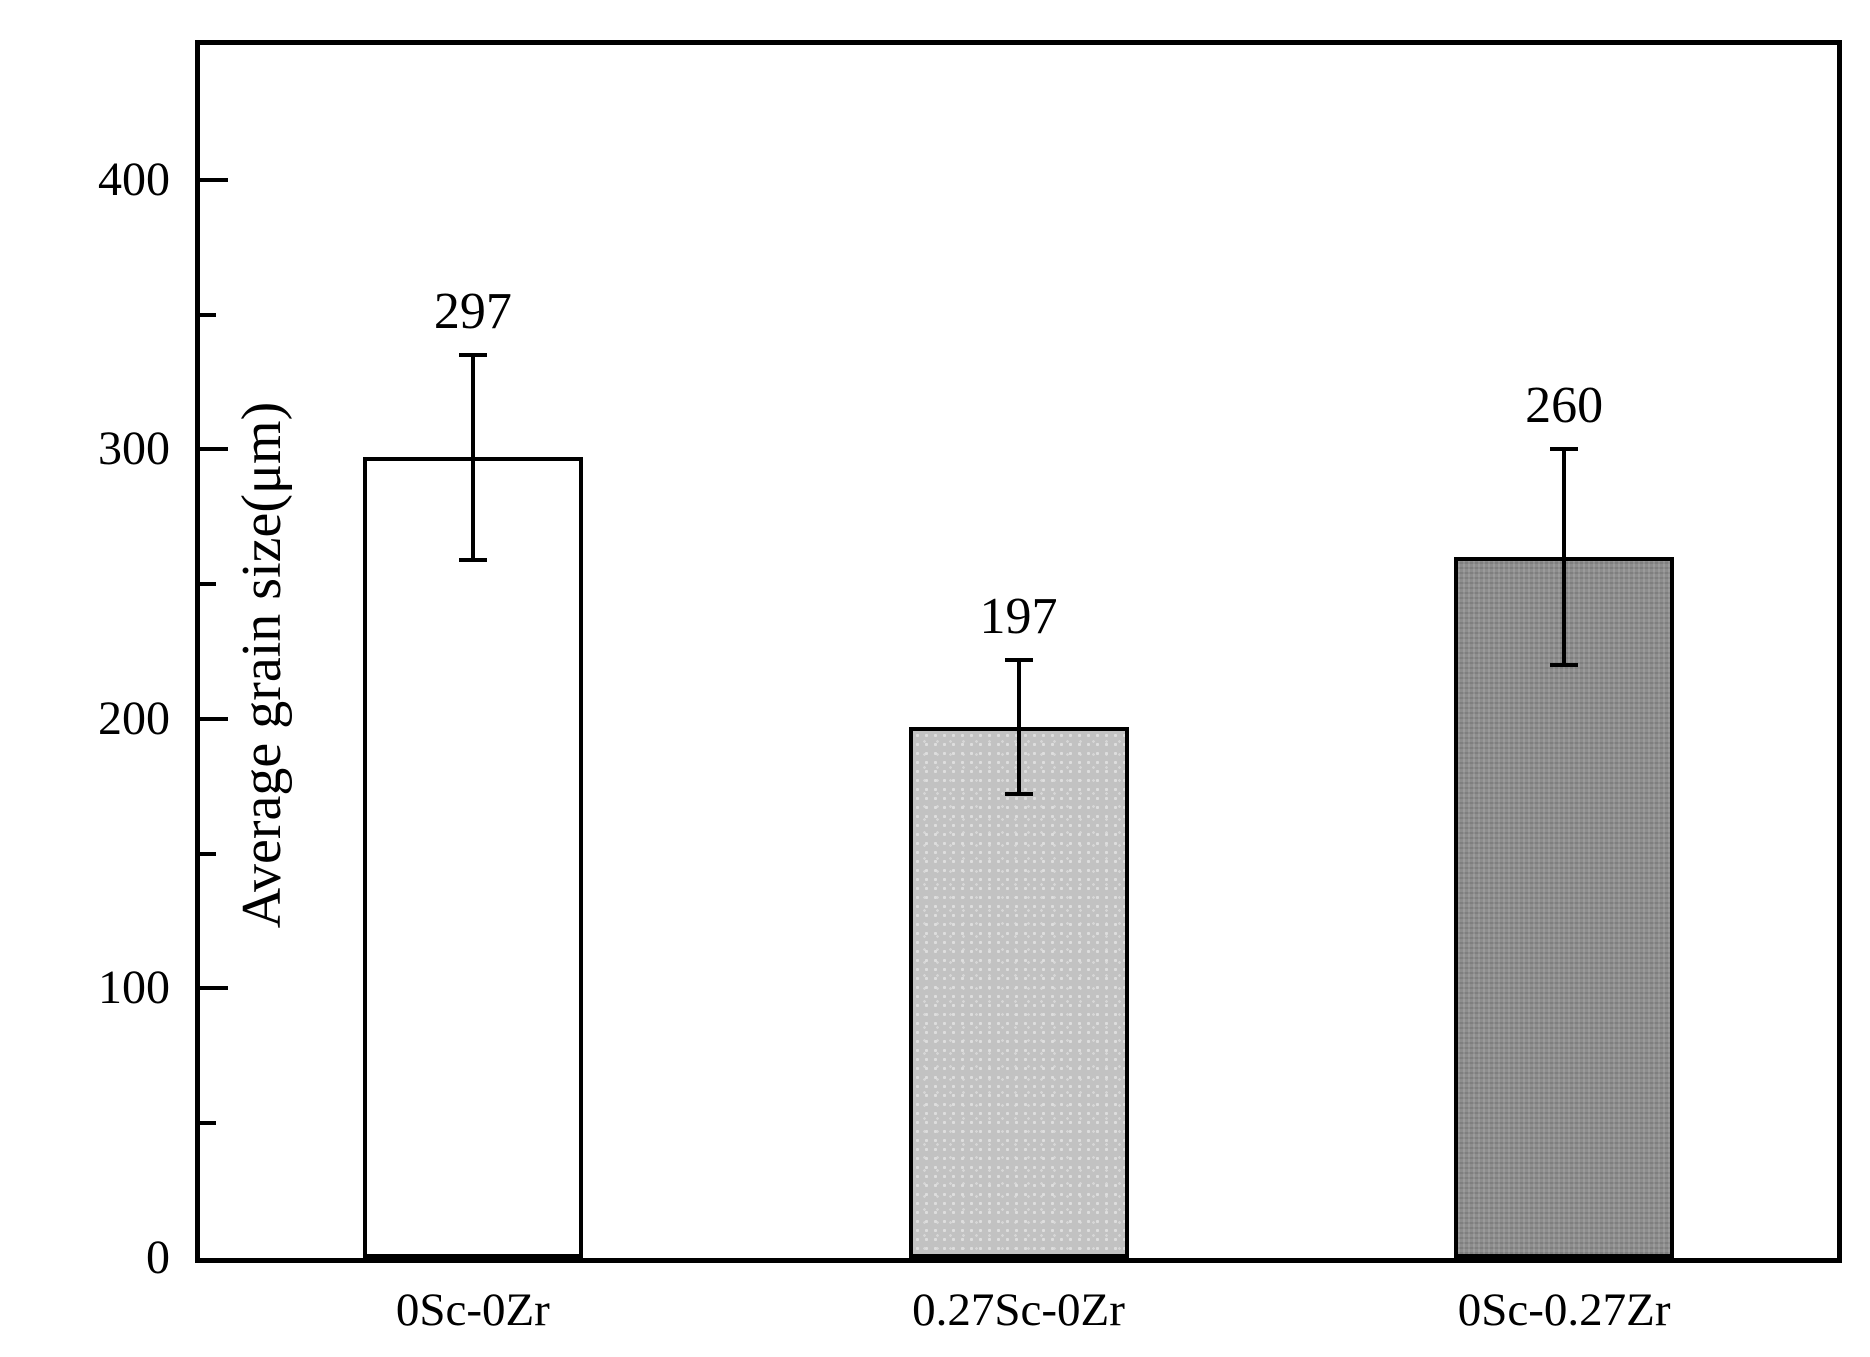  What do you see at coordinates (1018, 616) in the screenshot?
I see `bar-value-label: 197` at bounding box center [1018, 616].